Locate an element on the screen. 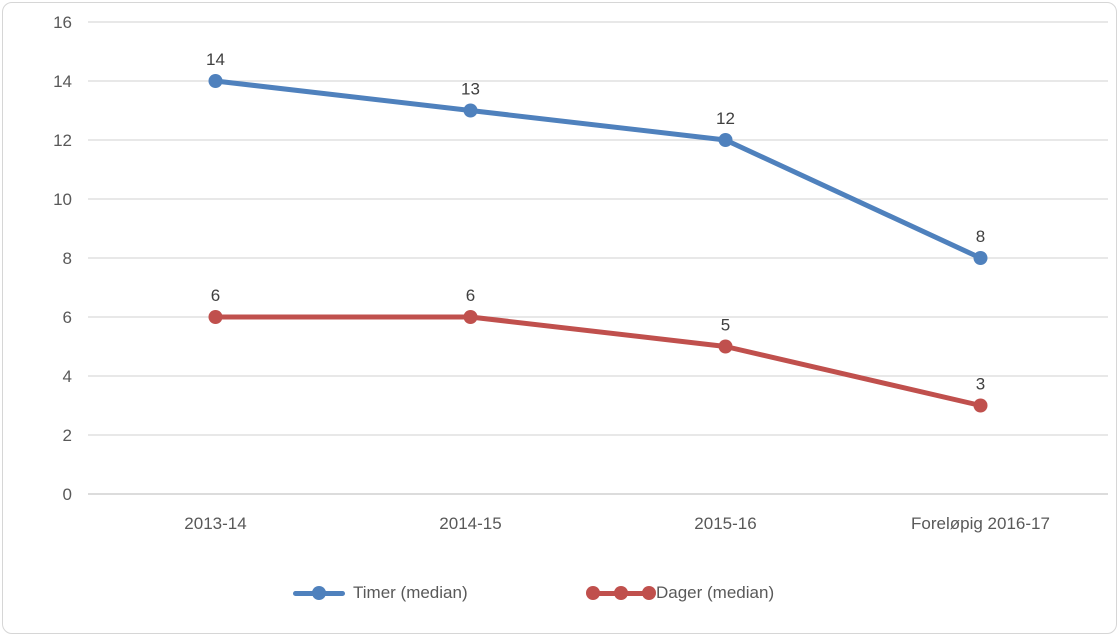  data-label: 13 is located at coordinates (470, 89).